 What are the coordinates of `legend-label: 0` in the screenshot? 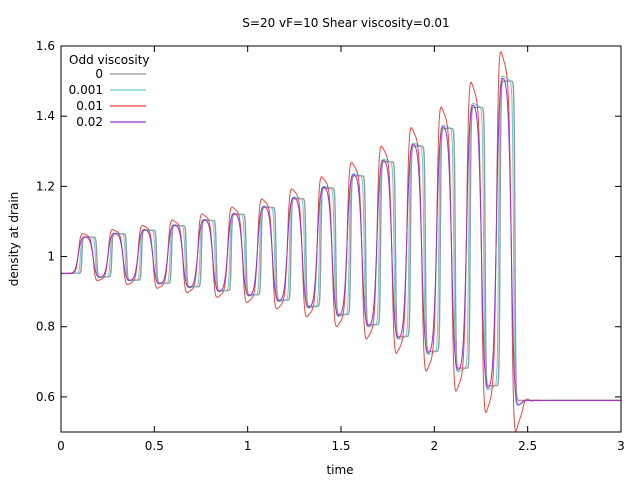 It's located at (99, 74).